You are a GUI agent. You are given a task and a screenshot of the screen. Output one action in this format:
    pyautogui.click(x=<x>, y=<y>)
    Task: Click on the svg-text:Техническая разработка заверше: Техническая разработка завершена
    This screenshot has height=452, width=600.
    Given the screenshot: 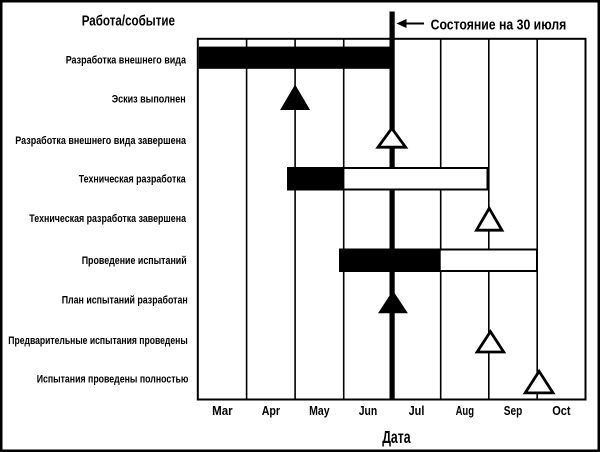 What is the action you would take?
    pyautogui.click(x=107, y=219)
    